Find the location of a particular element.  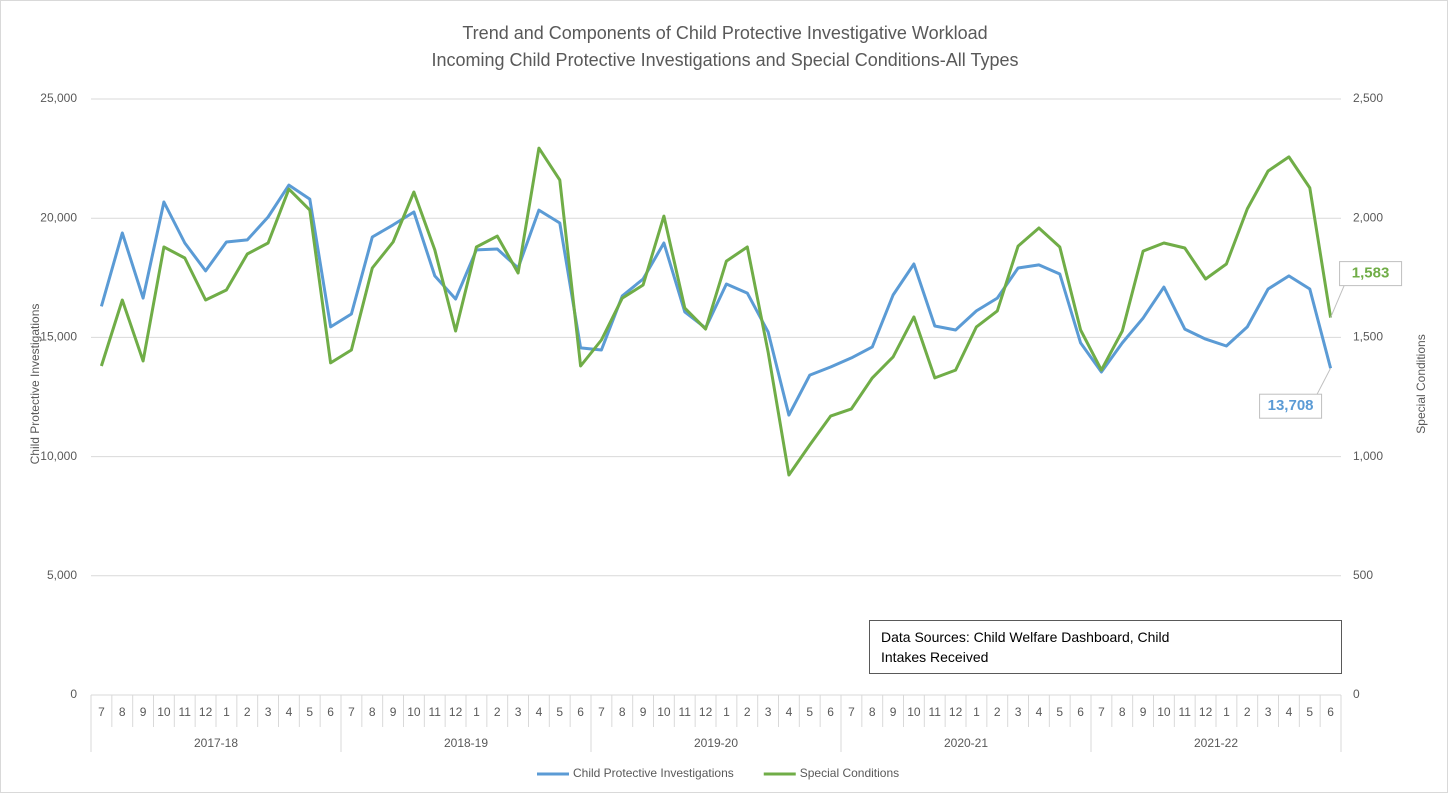

group-label: 2019-20 is located at coordinates (716, 743).